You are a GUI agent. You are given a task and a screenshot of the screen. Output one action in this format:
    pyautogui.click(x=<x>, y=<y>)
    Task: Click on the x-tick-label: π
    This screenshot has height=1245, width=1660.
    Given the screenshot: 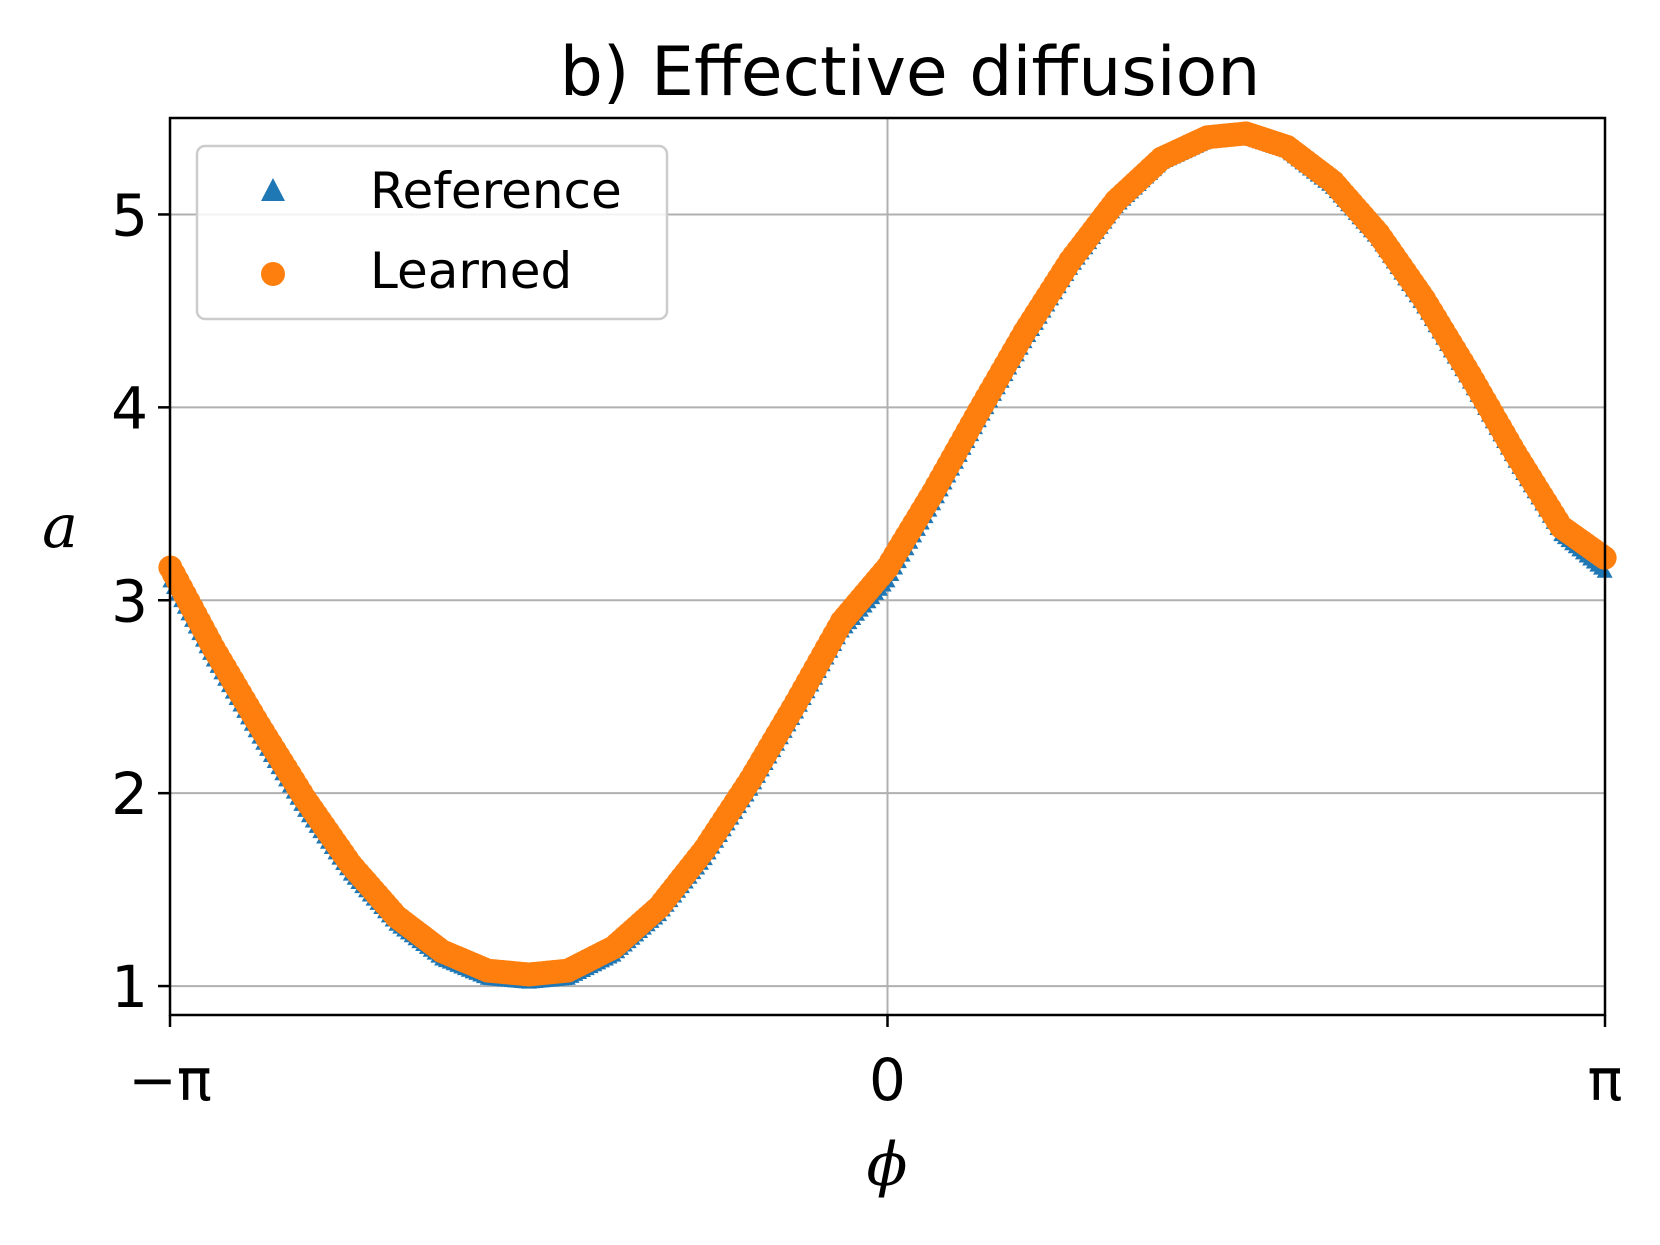 What is the action you would take?
    pyautogui.click(x=1605, y=1080)
    